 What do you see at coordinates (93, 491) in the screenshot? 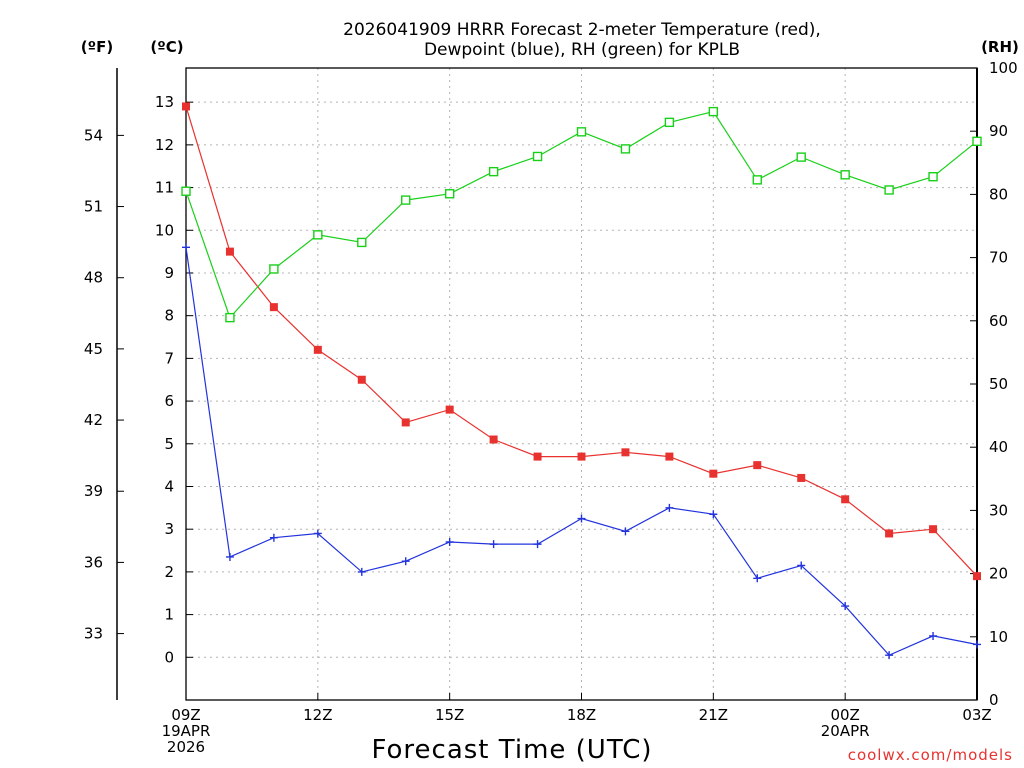
I see `fahrenheit-tick-label: 39` at bounding box center [93, 491].